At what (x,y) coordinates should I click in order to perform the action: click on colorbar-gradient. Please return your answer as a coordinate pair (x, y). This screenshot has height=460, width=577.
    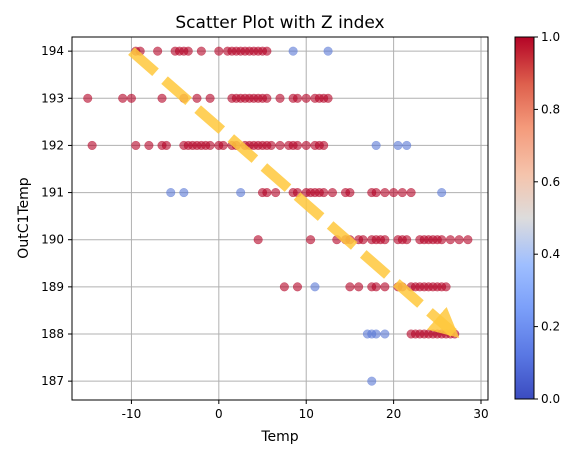
    Looking at the image, I should click on (524, 218).